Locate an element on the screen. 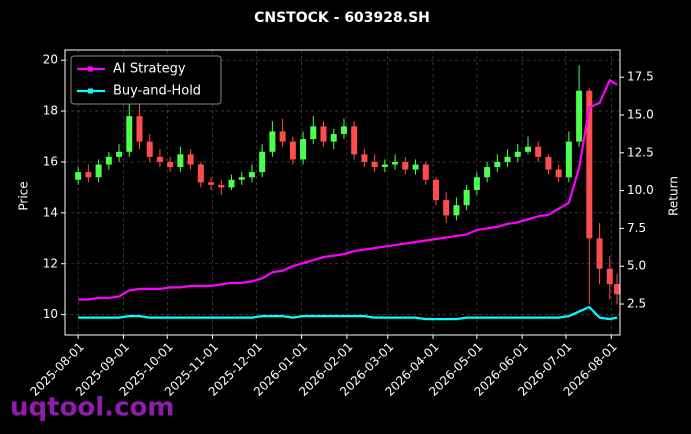 This screenshot has width=691, height=434. y-axis-label: Price is located at coordinates (24, 195).